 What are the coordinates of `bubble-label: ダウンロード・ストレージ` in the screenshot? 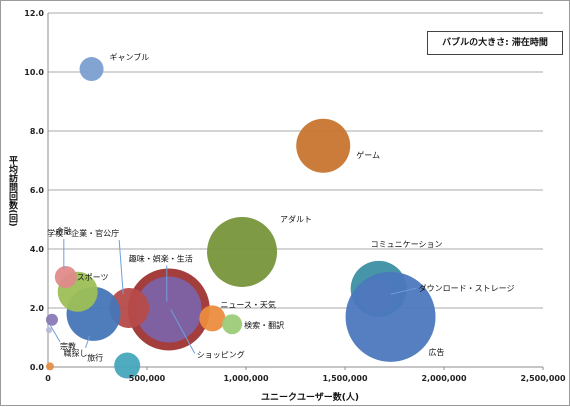 It's located at (467, 288).